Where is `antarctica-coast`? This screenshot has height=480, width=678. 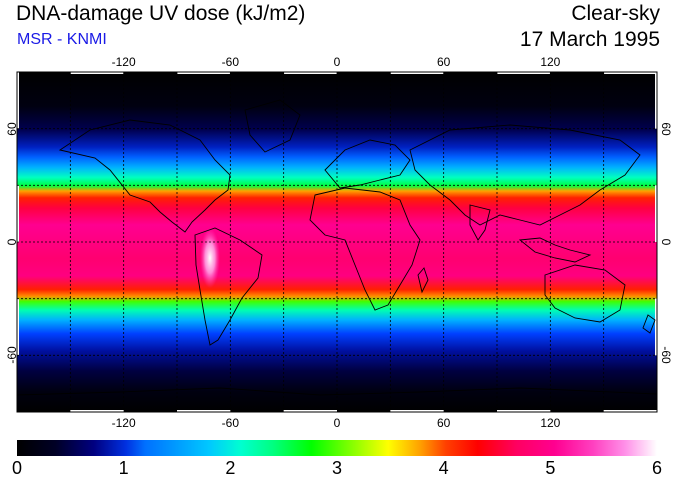 antarctica-coast is located at coordinates (337, 391).